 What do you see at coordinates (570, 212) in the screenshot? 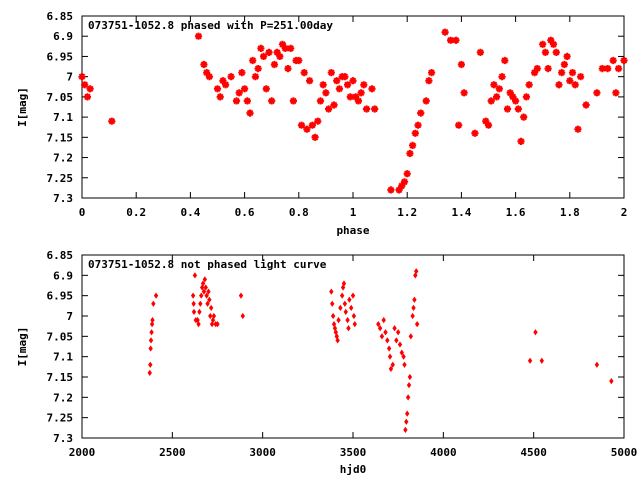
I see `x-tick-label: 1.8` at bounding box center [570, 212].